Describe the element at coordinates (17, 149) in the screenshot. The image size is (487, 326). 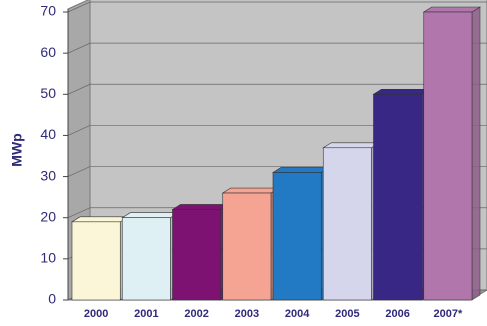
I see `y-axis-label: MWp` at that location.